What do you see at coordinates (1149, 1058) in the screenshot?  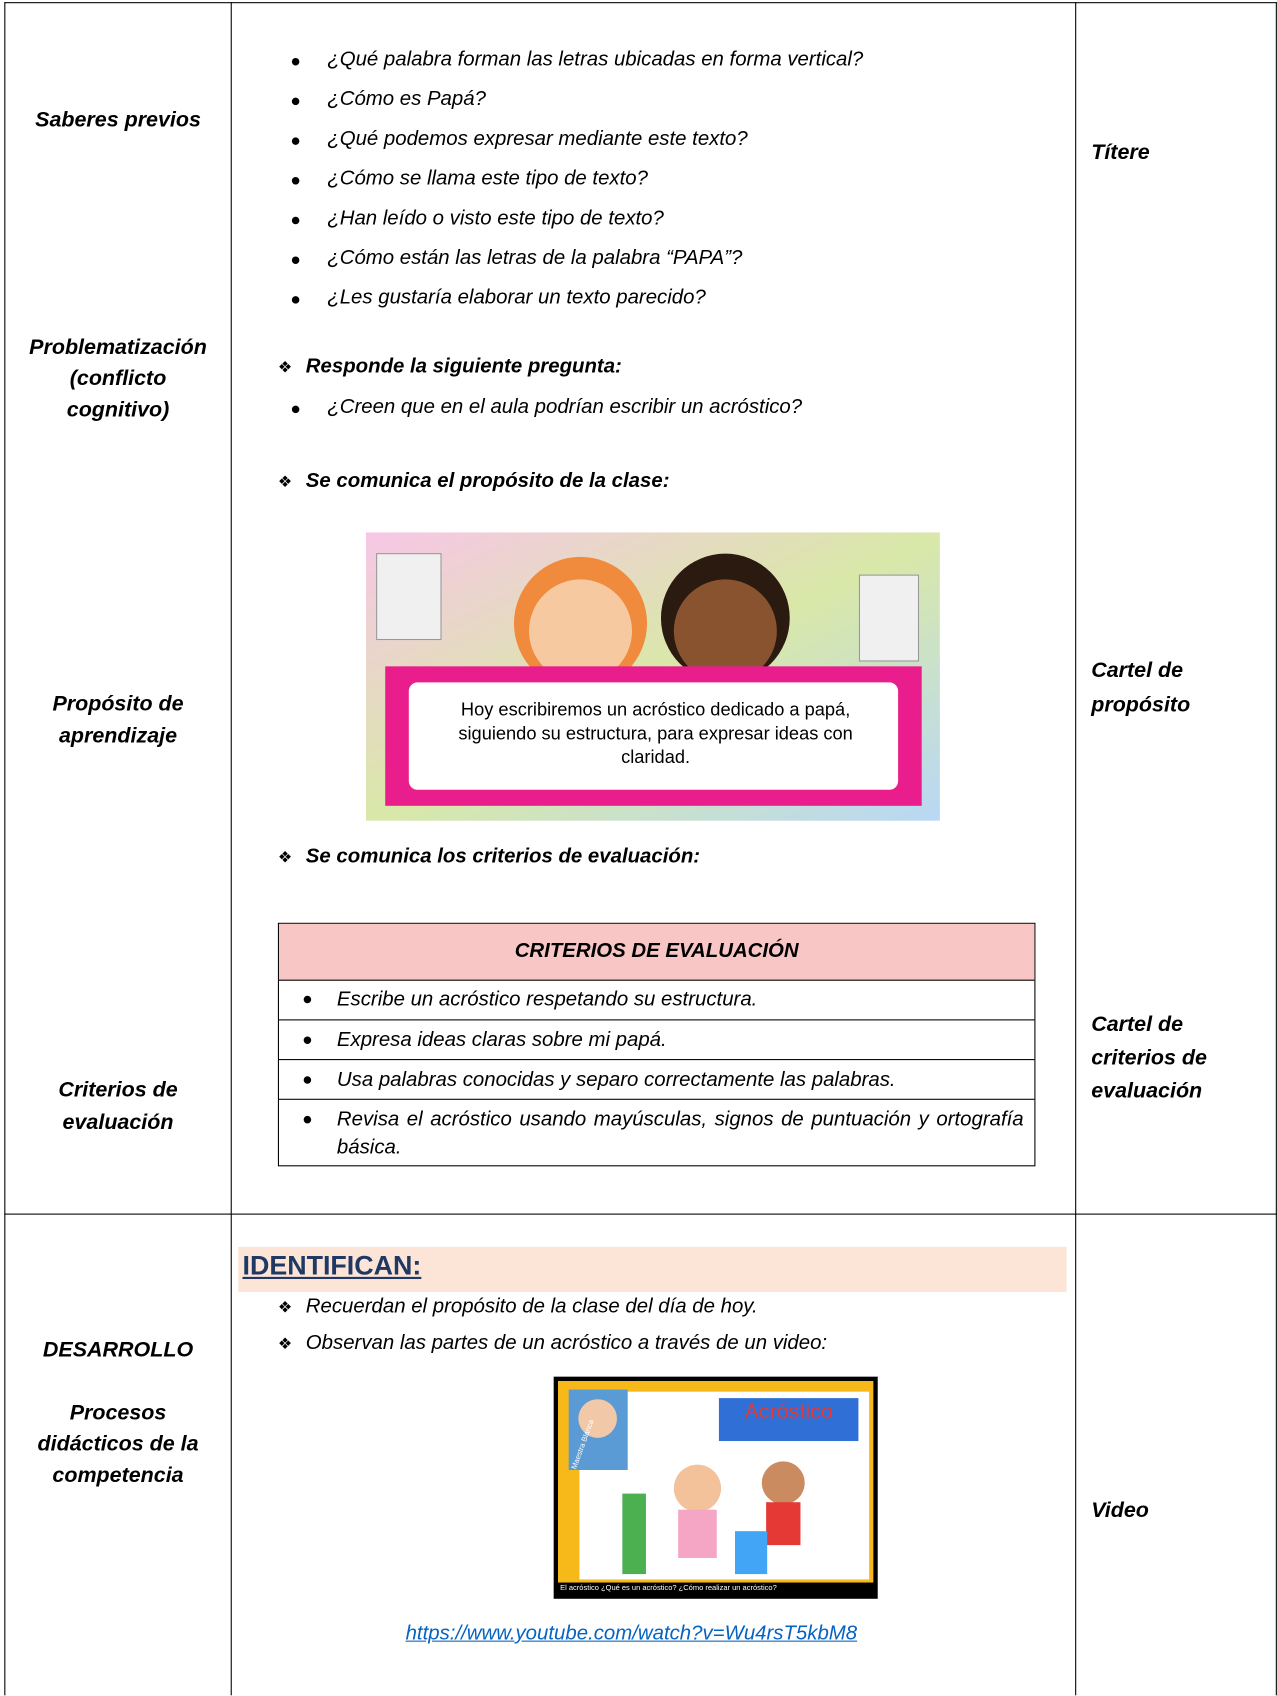 I see `resource-label: Cartel de criterios de evaluación` at bounding box center [1149, 1058].